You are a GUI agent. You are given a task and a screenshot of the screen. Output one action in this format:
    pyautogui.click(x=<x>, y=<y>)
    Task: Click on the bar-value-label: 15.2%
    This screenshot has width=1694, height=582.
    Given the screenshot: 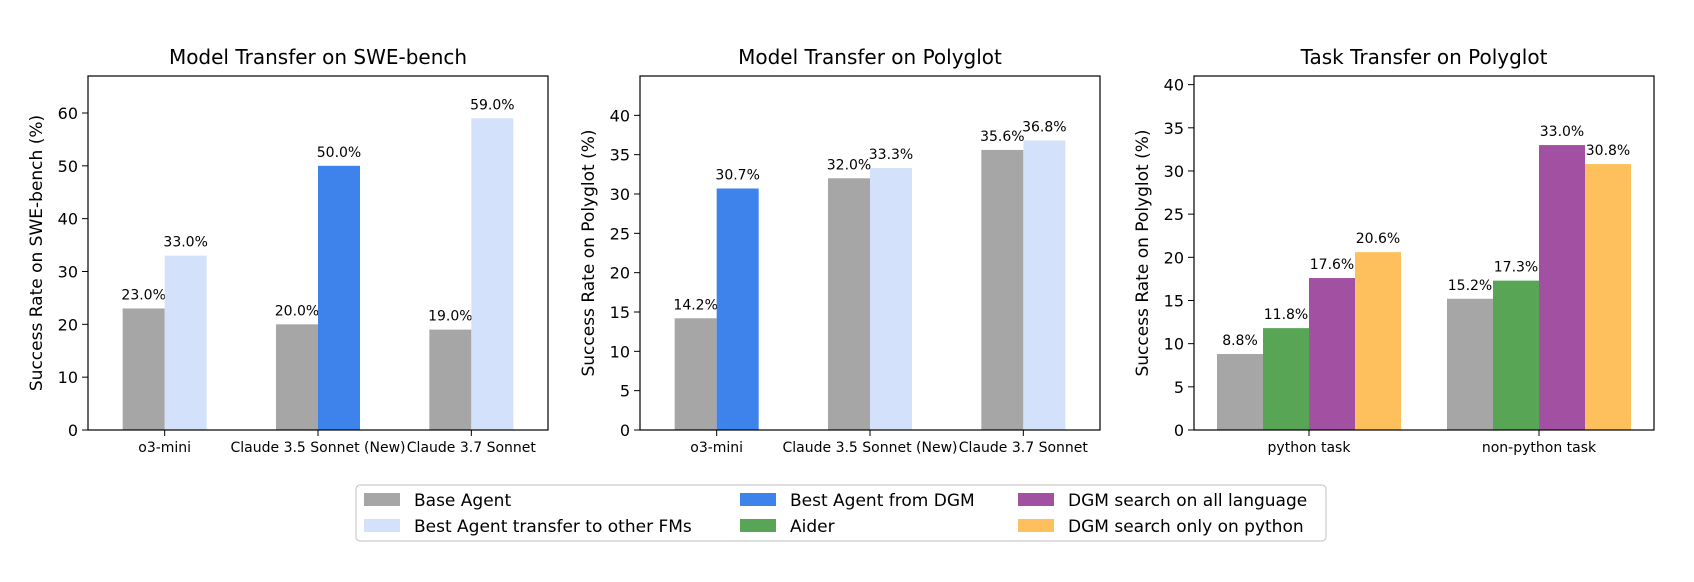 What is the action you would take?
    pyautogui.click(x=1470, y=286)
    